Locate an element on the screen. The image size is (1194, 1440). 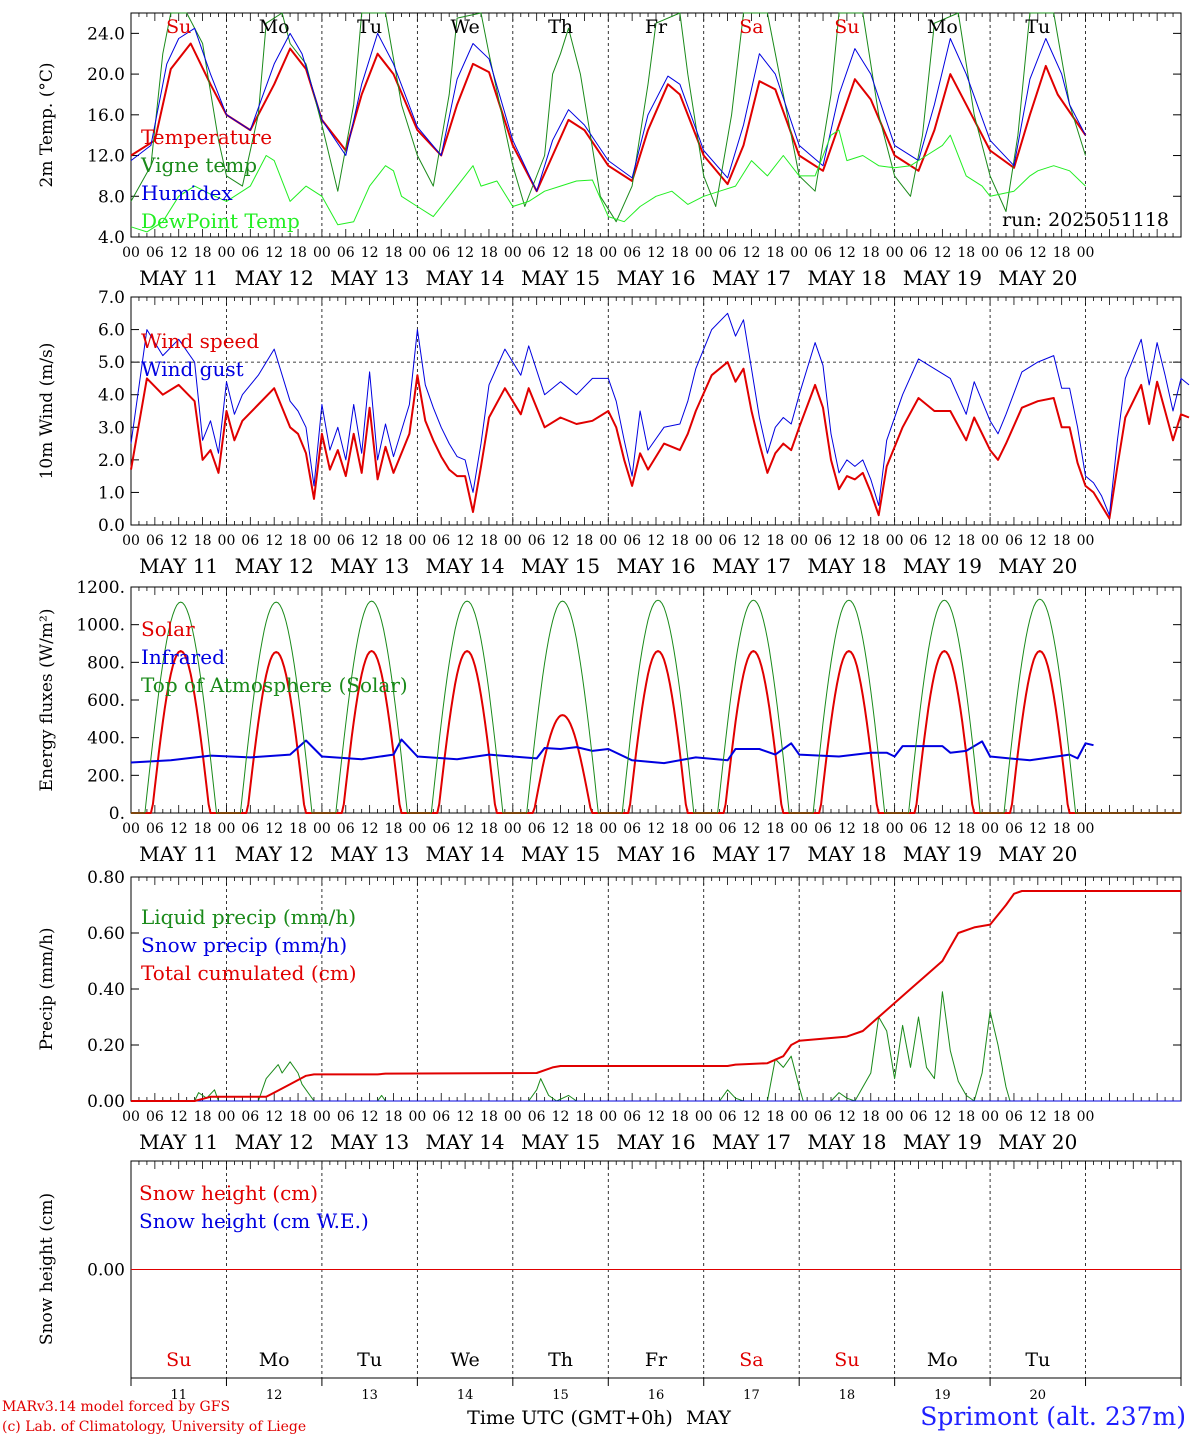
x-axis-label: Time UTC (GMT+0h) is located at coordinates (570, 1418).